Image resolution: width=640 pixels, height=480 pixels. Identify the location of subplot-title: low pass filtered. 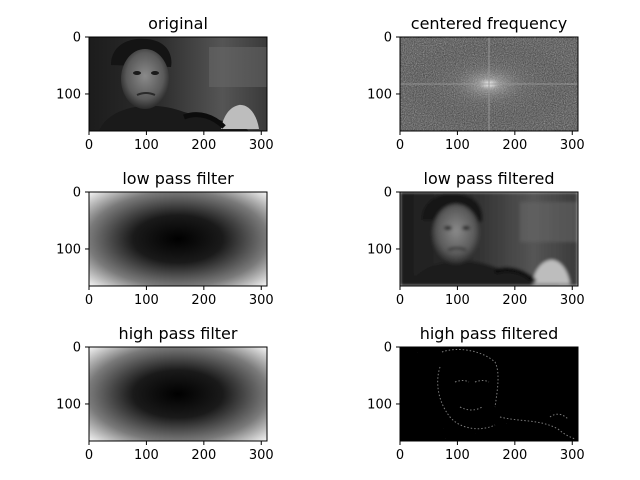
(489, 178).